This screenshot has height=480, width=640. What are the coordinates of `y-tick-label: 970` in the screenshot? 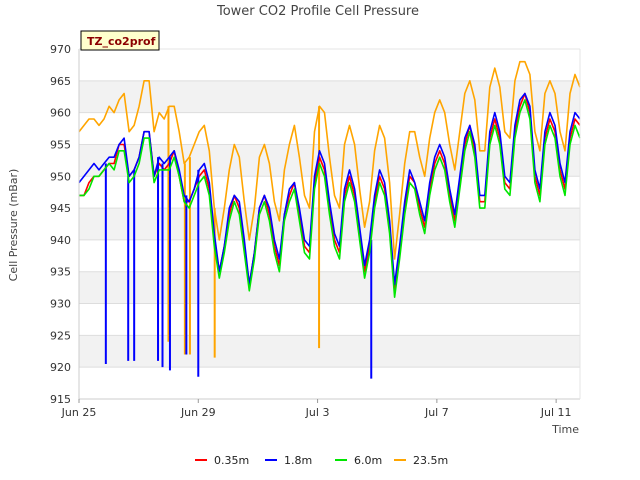 It's located at (60, 49).